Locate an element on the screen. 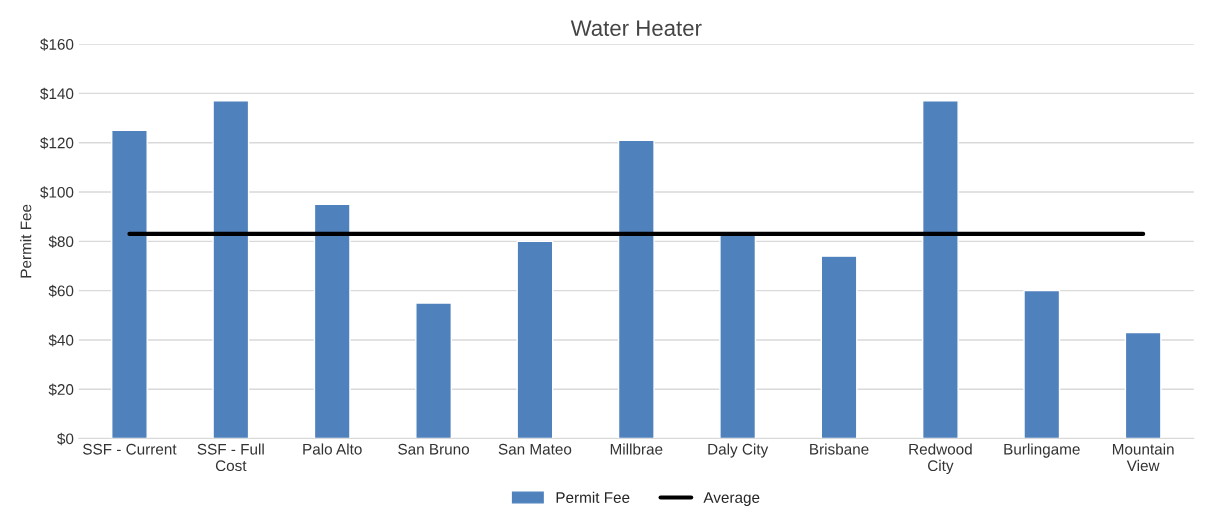 Image resolution: width=1212 pixels, height=519 pixels. x-tick-label: SSF - Current is located at coordinates (130, 449).